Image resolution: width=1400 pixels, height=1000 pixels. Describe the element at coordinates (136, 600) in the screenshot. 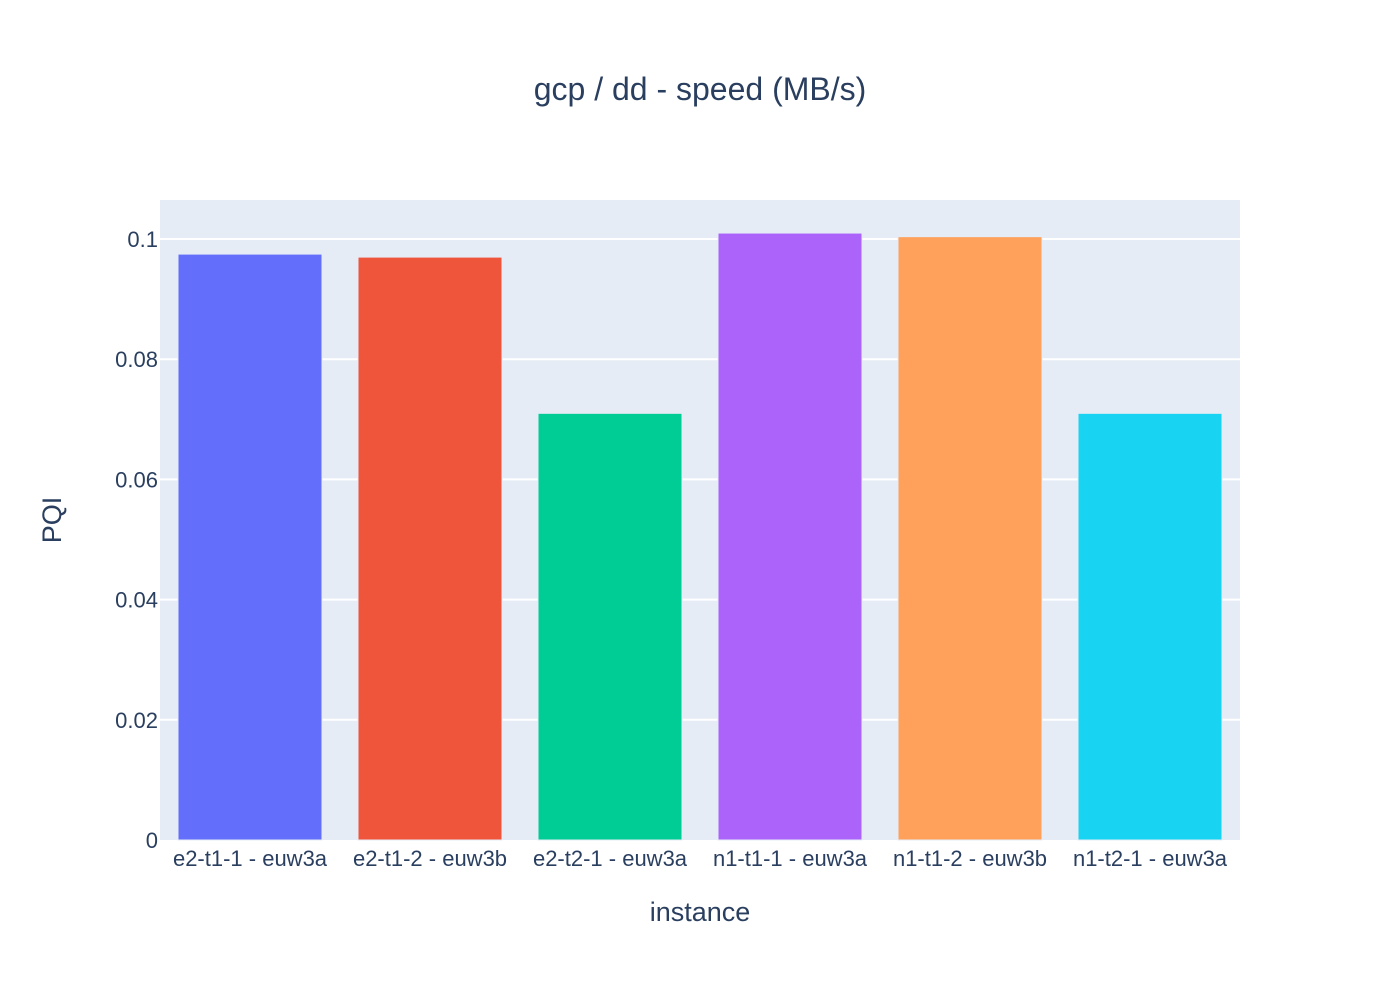

I see `y-tick-label: 0.04` at that location.